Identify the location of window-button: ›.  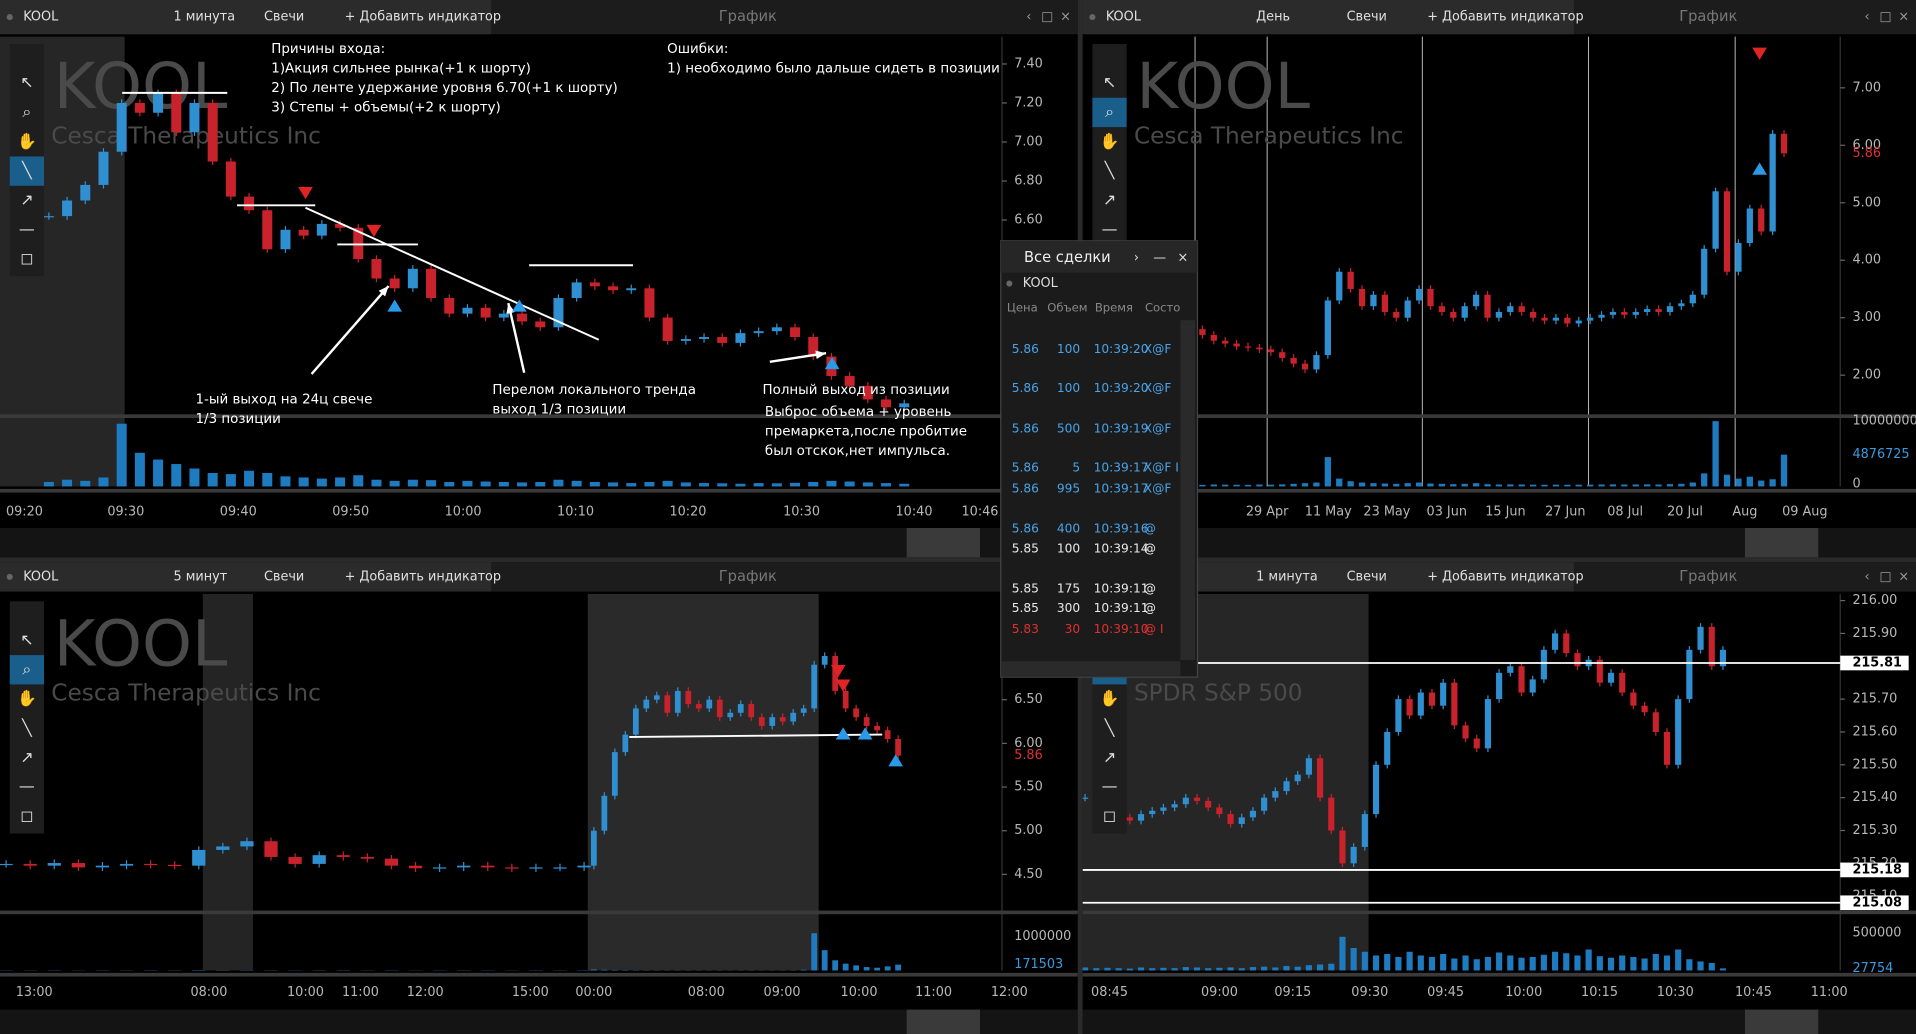
(1136, 257).